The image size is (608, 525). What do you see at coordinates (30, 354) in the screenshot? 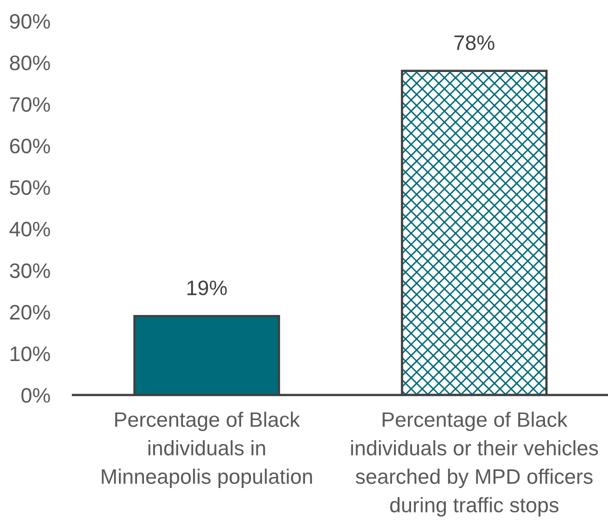
I see `y-tick-label: 10%` at bounding box center [30, 354].